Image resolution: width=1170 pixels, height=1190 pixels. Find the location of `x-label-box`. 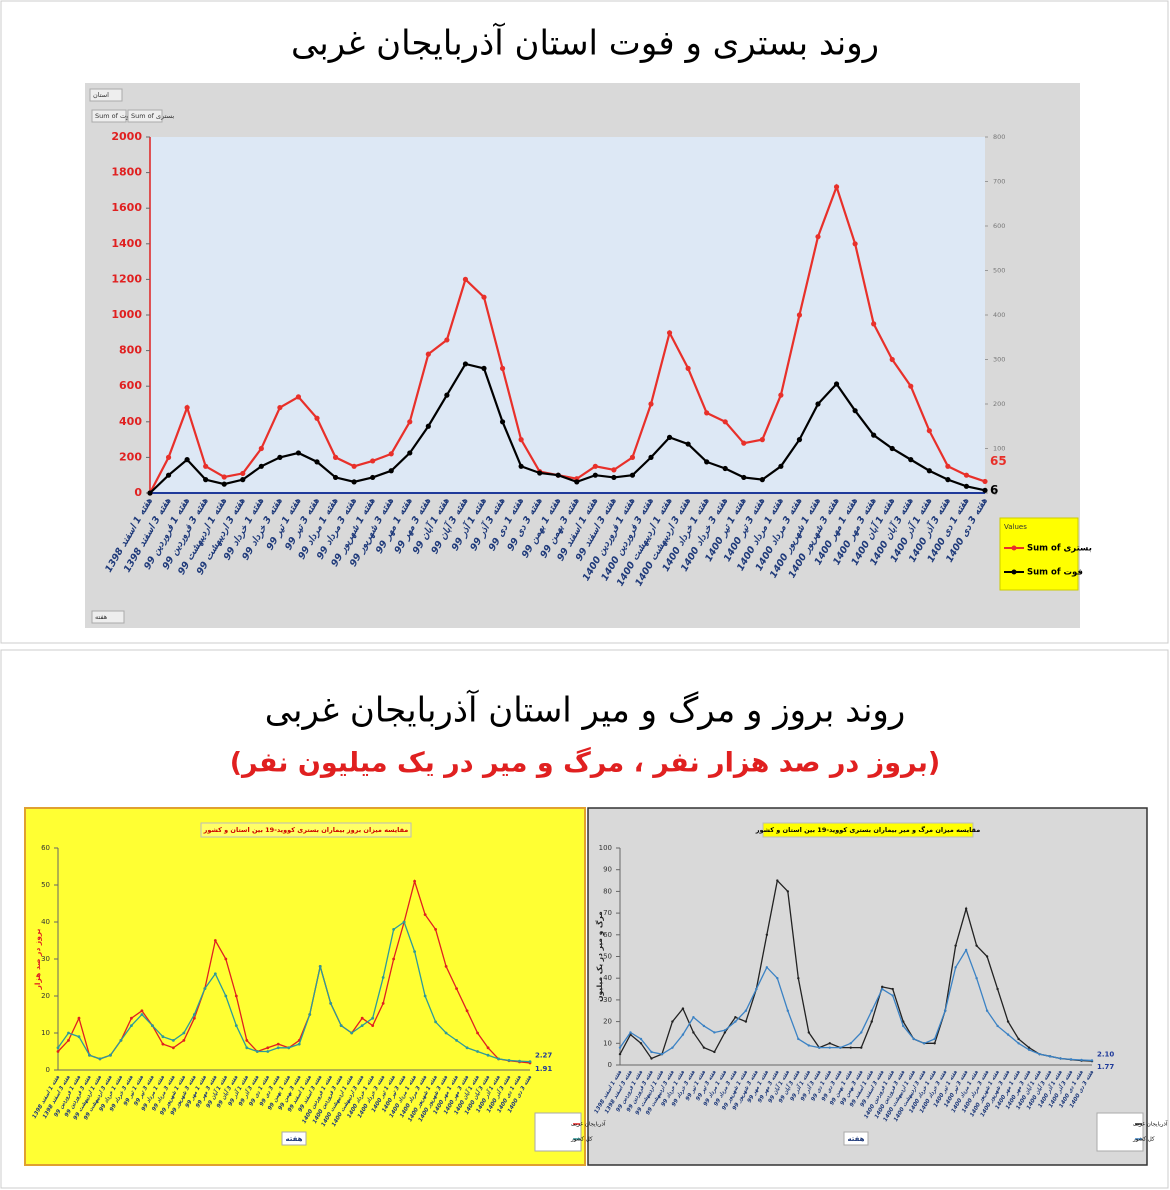

x-label-box is located at coordinates (294, 1138).